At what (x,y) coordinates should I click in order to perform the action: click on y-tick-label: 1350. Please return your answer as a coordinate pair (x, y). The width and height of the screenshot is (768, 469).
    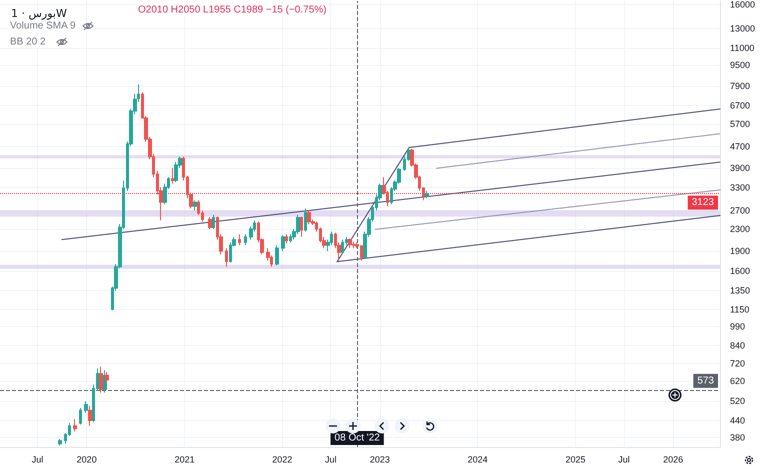
    Looking at the image, I should click on (740, 291).